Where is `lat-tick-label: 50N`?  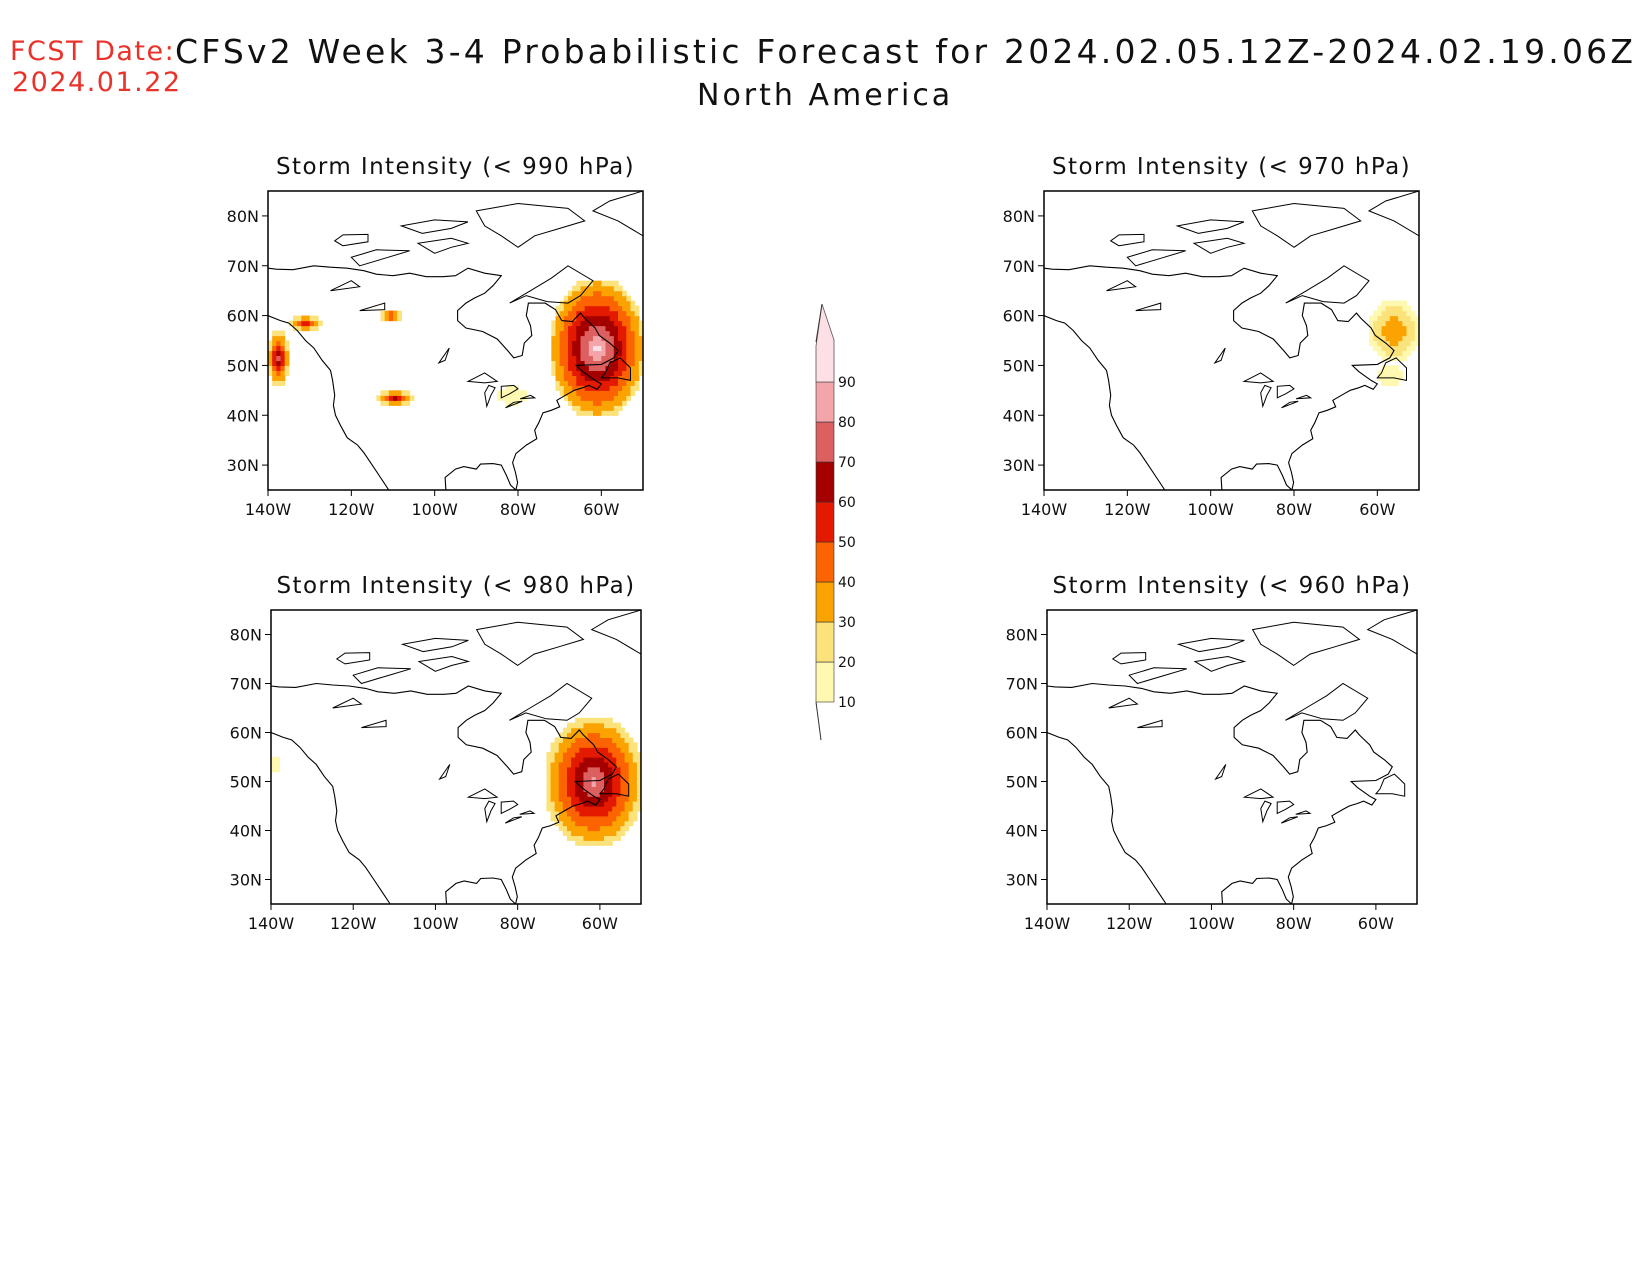 lat-tick-label: 50N is located at coordinates (243, 365).